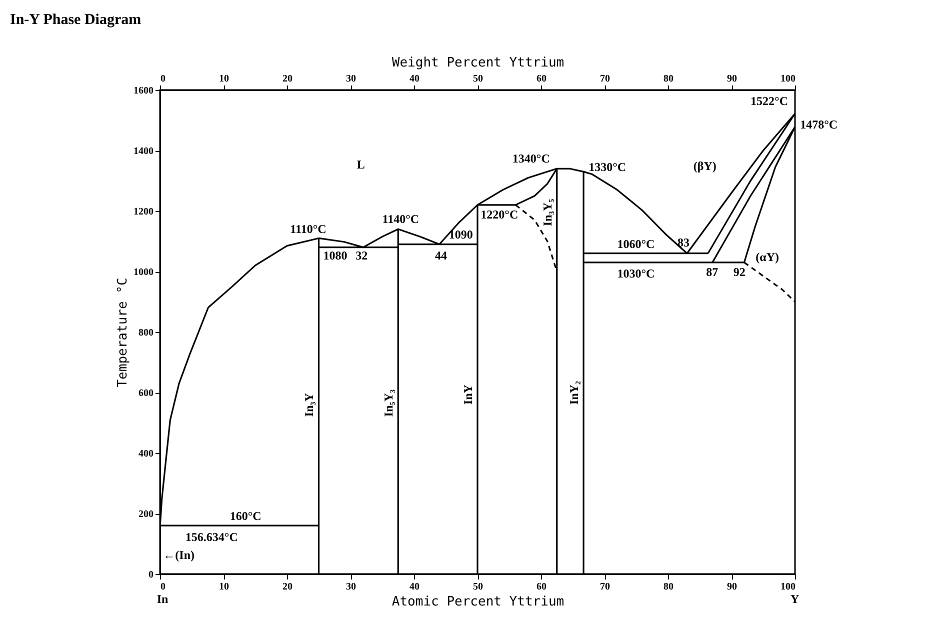  Describe the element at coordinates (163, 587) in the screenshot. I see `x-tick-label: 0` at that location.